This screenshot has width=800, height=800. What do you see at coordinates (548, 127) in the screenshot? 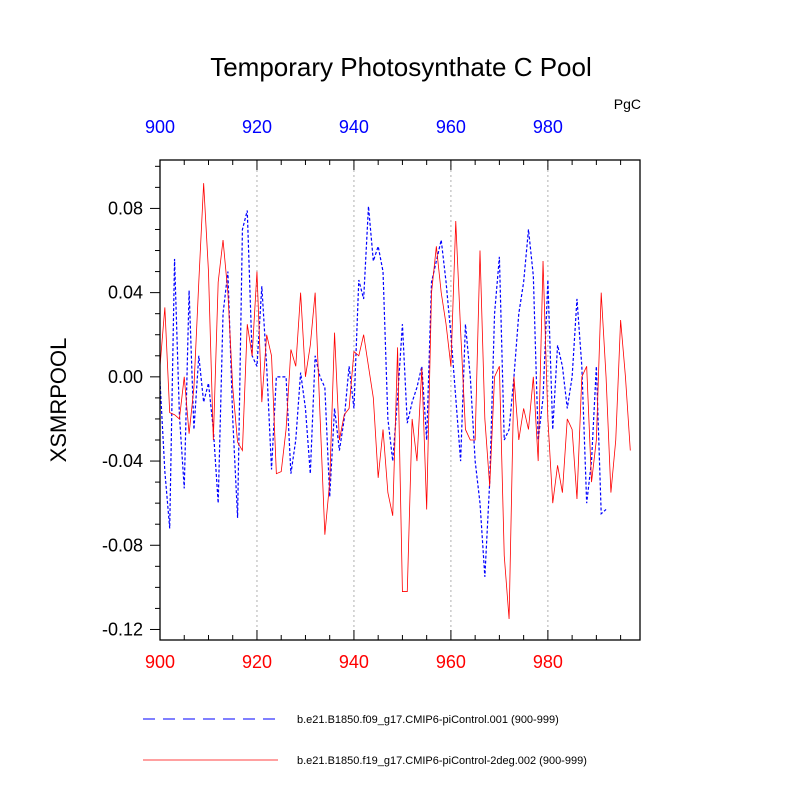
I see `x-tick-label-top: 980` at bounding box center [548, 127].